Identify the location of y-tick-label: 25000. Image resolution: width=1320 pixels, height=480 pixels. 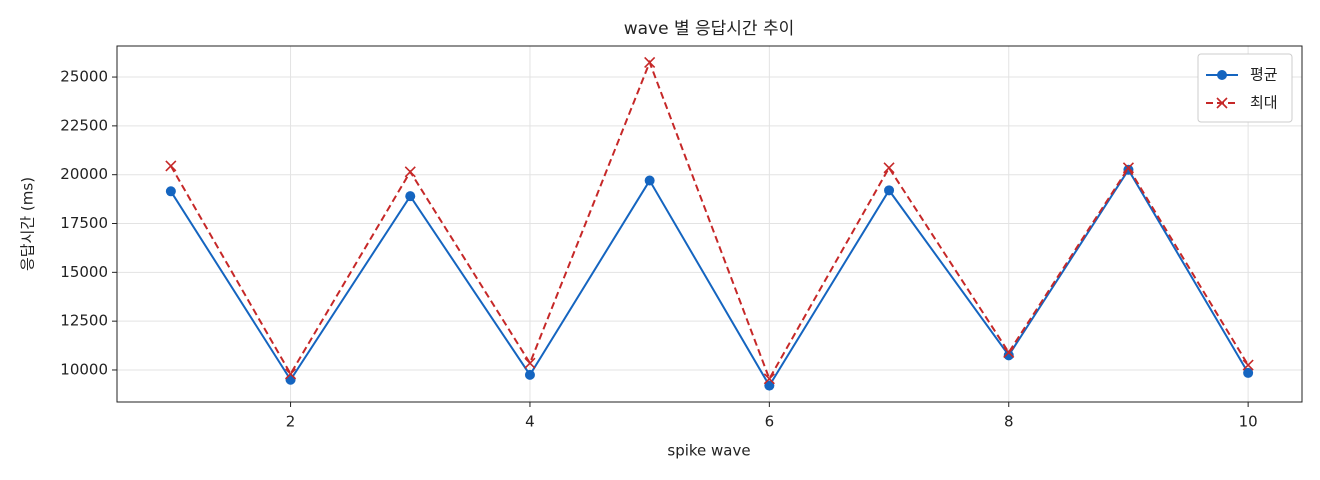
(84, 77).